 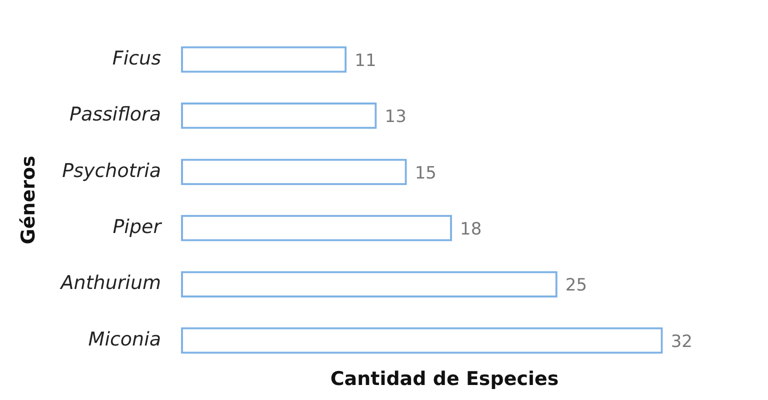 What do you see at coordinates (110, 283) in the screenshot?
I see `y-tick-label: Anthurium` at bounding box center [110, 283].